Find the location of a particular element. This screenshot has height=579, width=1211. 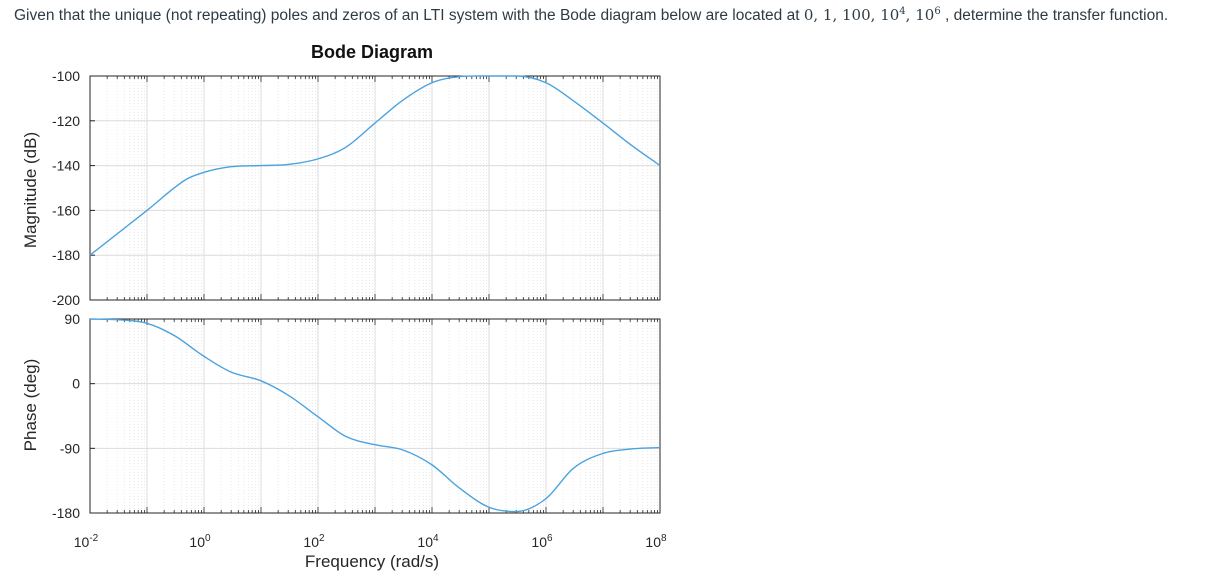

x-tick-label: 10⁶ is located at coordinates (542, 541).